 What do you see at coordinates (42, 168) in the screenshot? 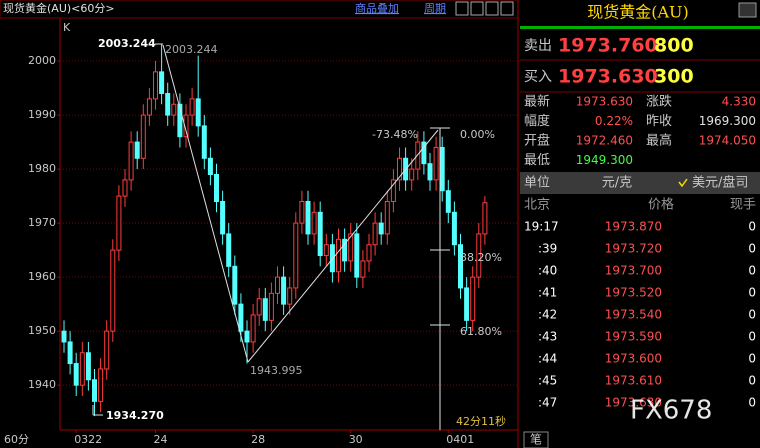
I see `y-tick-label: 1980` at bounding box center [42, 168].